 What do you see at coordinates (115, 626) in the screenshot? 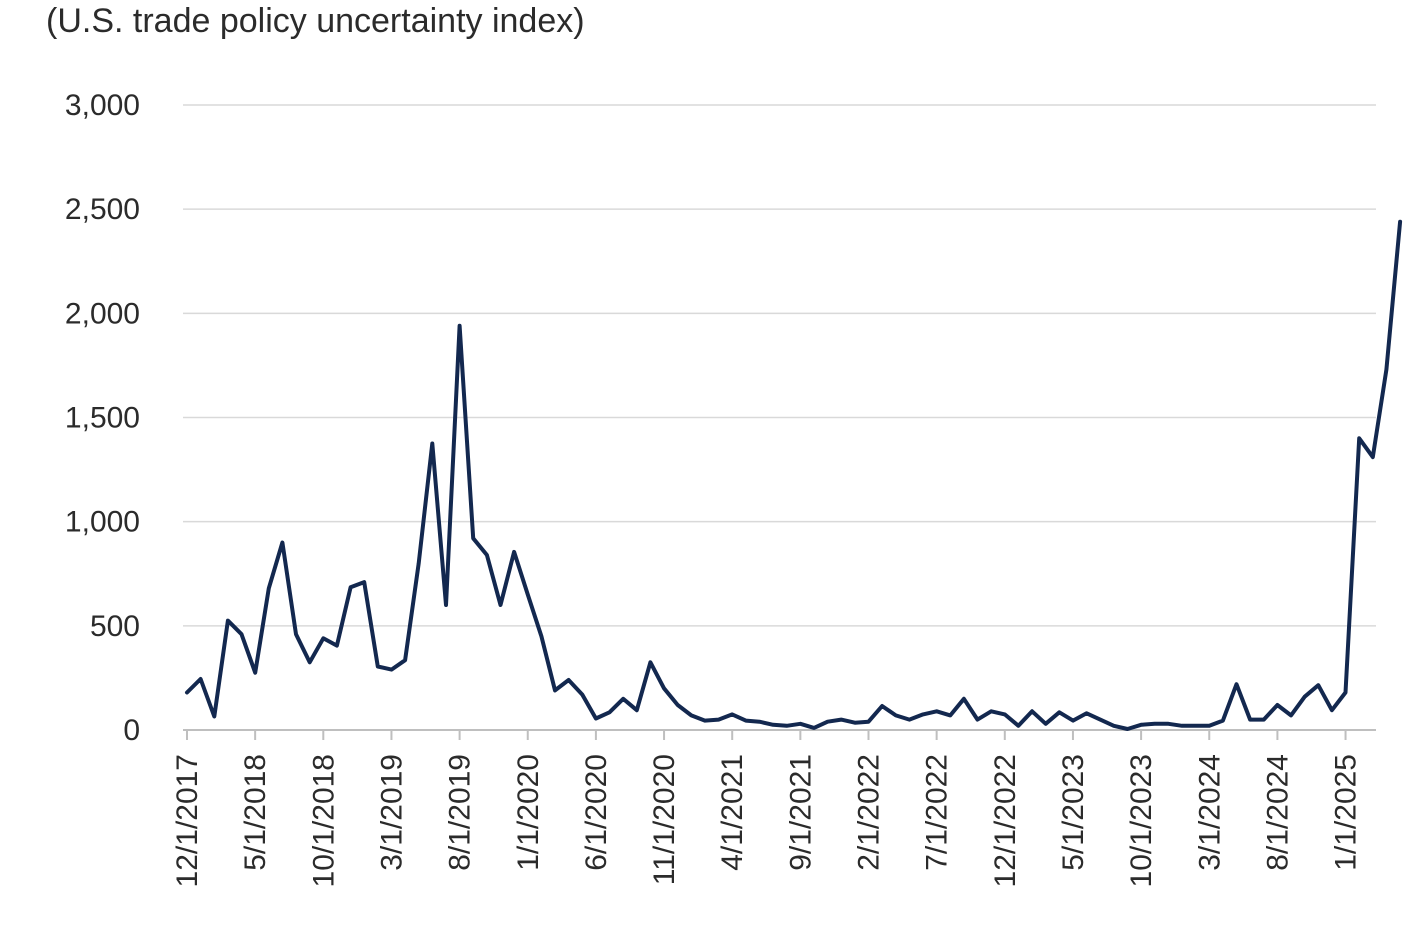
I see `y-tick-label: 500` at bounding box center [115, 626].